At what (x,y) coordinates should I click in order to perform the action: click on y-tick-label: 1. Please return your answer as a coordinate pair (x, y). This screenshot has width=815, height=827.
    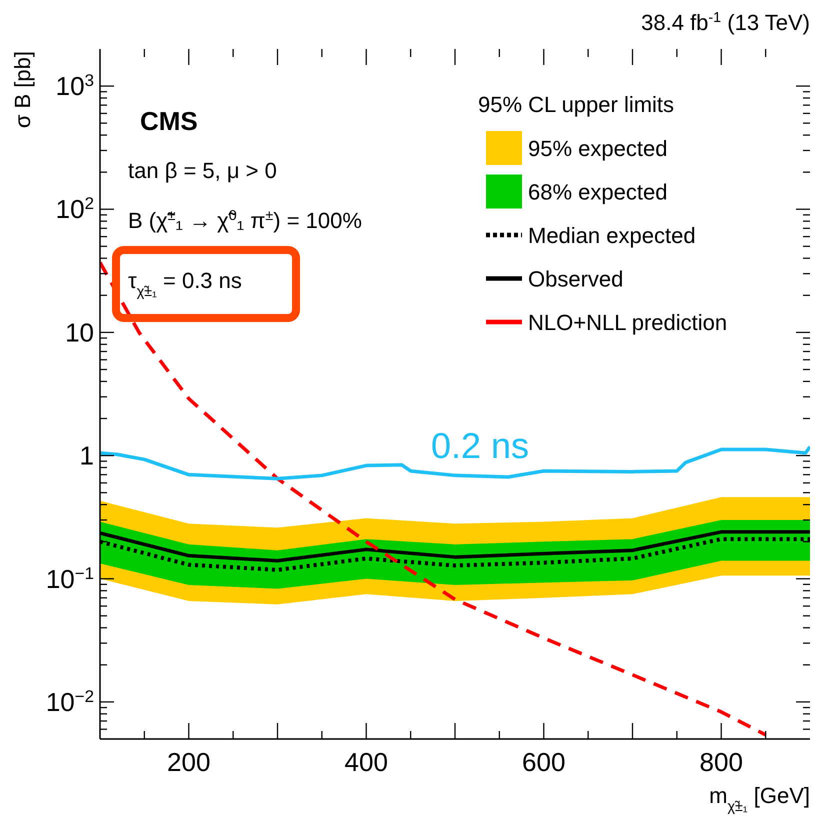
    Looking at the image, I should click on (87, 455).